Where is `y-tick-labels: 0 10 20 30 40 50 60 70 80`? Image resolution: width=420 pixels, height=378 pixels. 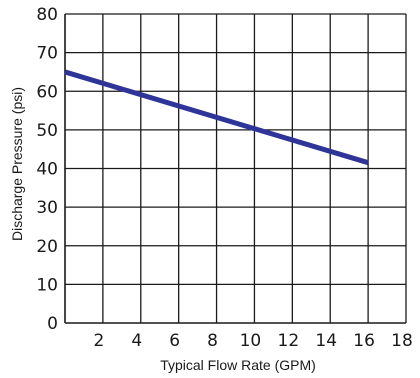 y-tick-labels: 0 10 20 30 40 50 60 70 80 is located at coordinates (47, 169).